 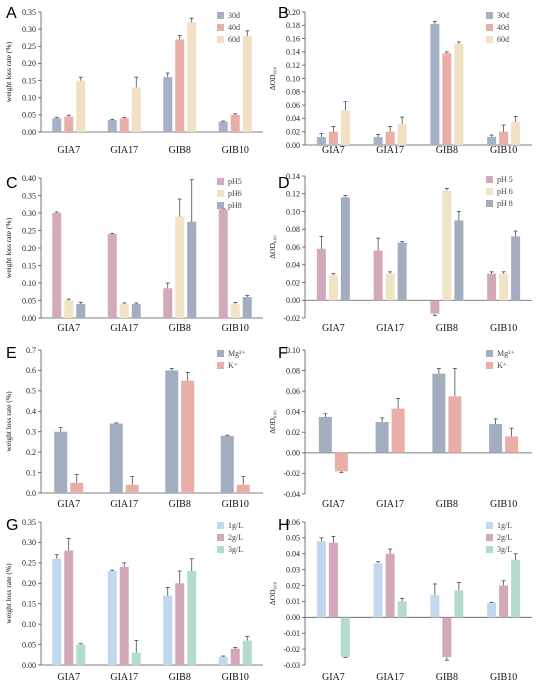 I want to click on y-tick-label: 0.30, so click(x=29, y=213).